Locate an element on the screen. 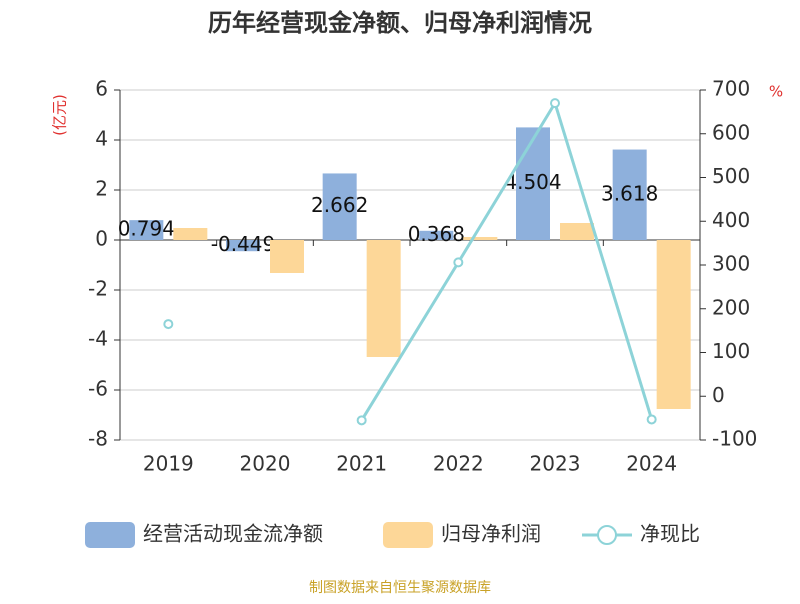 The width and height of the screenshot is (800, 604). y-tick-label: 4 is located at coordinates (101, 139).